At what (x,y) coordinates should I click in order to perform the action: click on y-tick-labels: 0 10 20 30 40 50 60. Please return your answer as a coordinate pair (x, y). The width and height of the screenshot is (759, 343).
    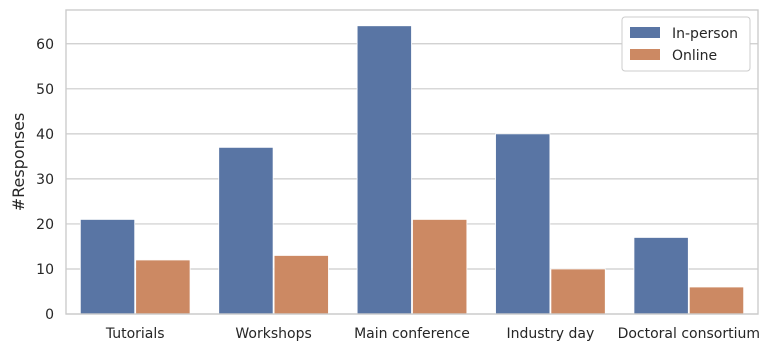
    Looking at the image, I should click on (45, 180).